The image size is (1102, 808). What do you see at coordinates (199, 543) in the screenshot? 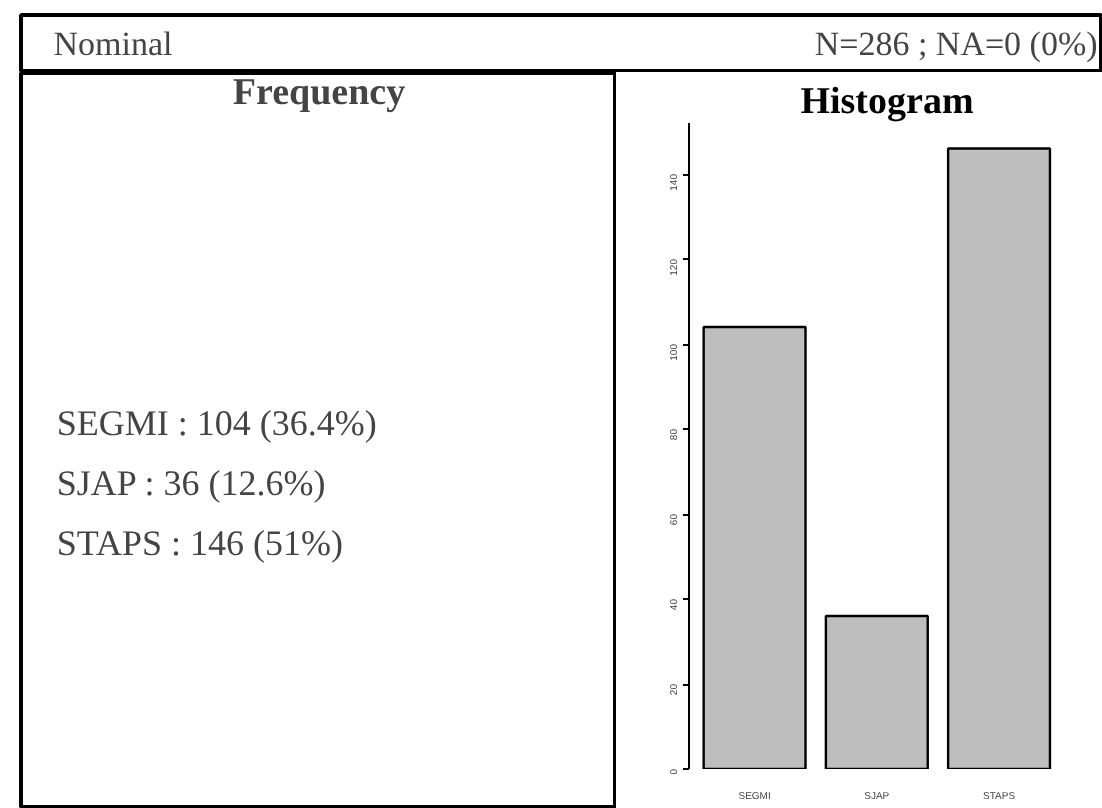
I see `text: STAPS : 146 (51%)` at bounding box center [199, 543].